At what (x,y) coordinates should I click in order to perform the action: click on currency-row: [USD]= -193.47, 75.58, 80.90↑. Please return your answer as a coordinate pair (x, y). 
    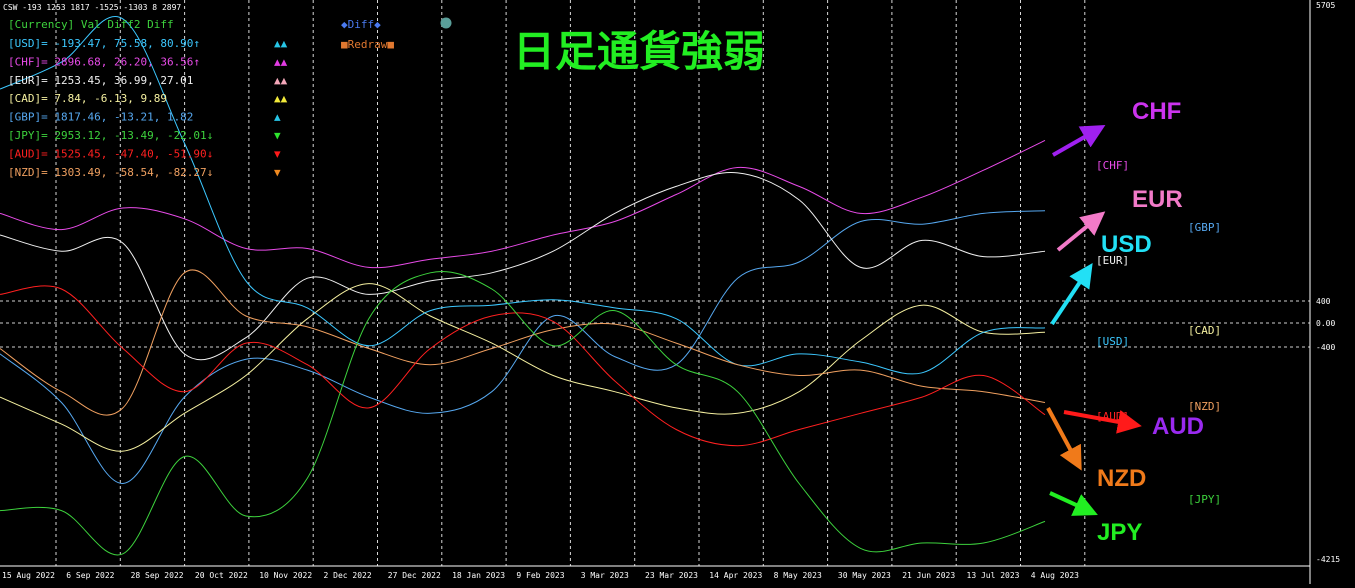
    Looking at the image, I should click on (104, 43).